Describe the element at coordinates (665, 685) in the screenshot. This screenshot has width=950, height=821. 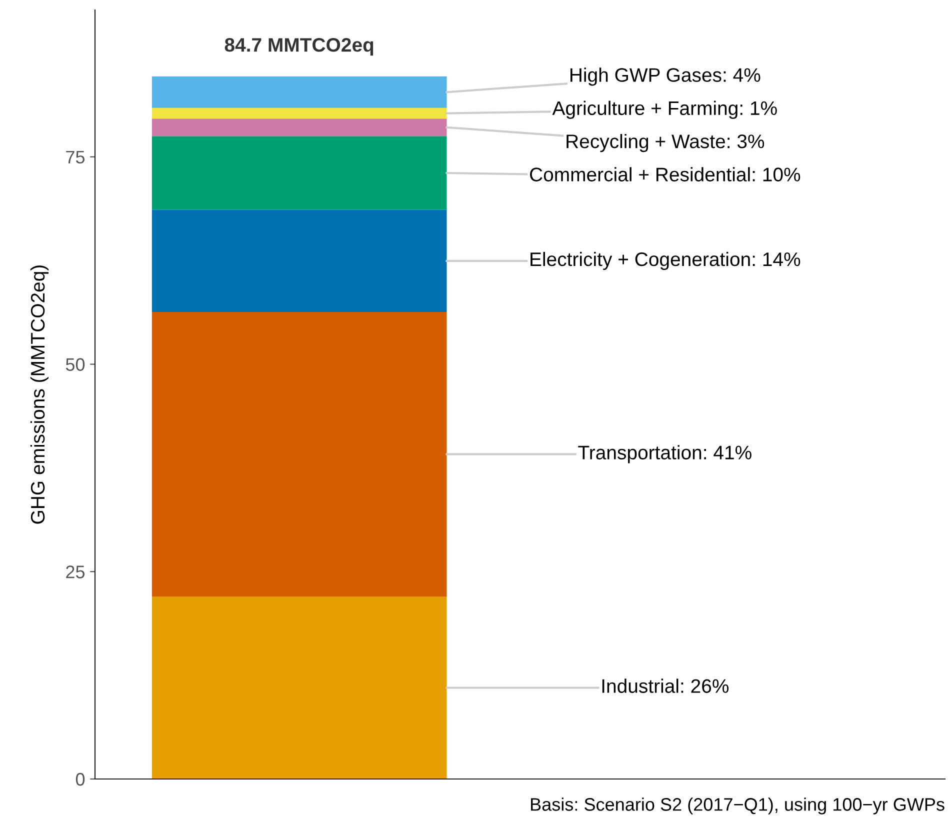
I see `text: Industrial: 26%` at that location.